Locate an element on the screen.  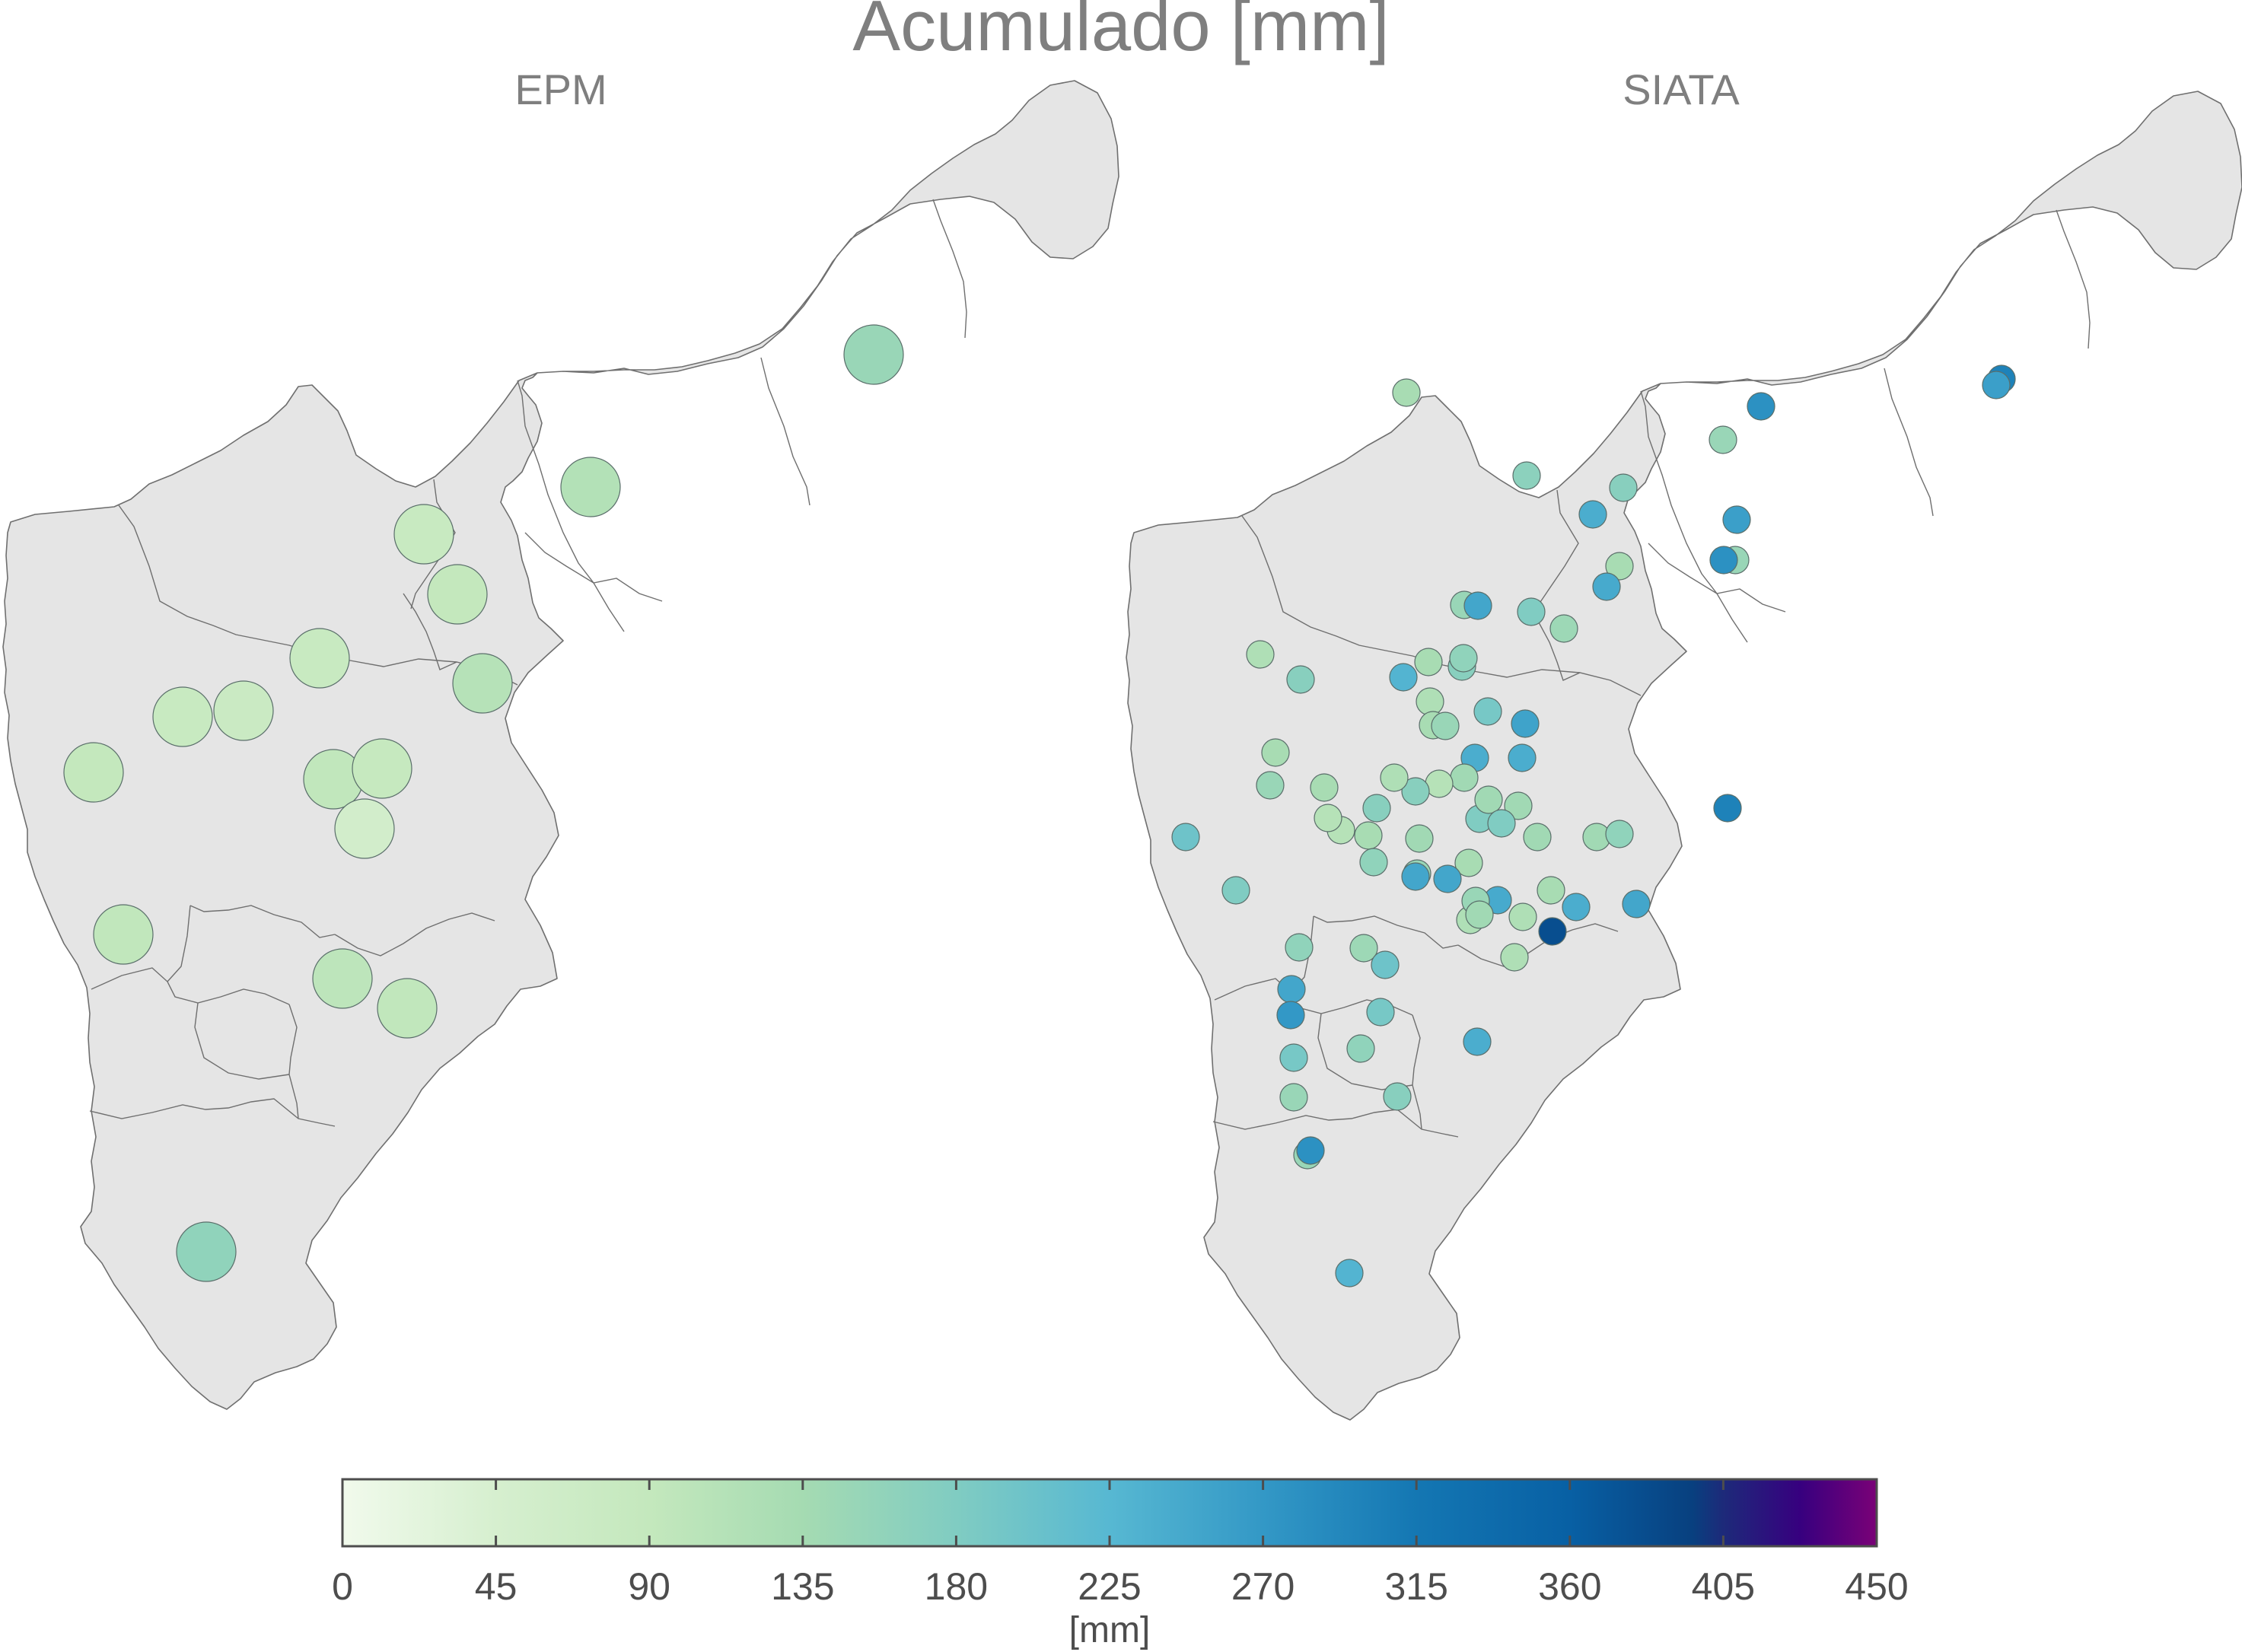
figure-title: Acumulado [mm] is located at coordinates (1120, 32).